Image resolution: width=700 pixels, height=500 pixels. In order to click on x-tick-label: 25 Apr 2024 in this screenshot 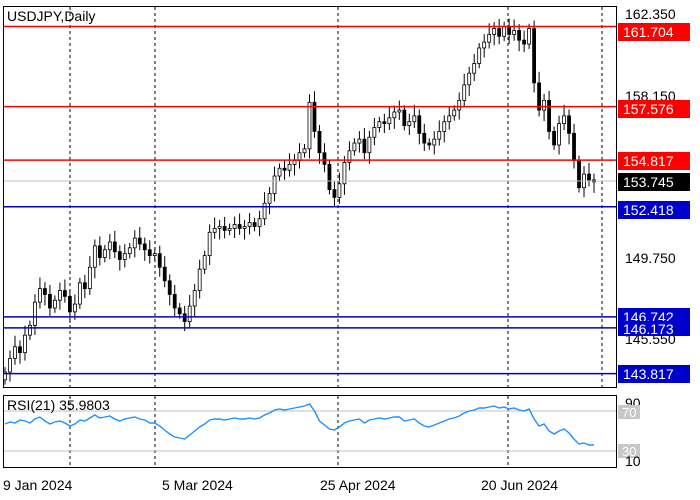, I will do `click(358, 485)`.